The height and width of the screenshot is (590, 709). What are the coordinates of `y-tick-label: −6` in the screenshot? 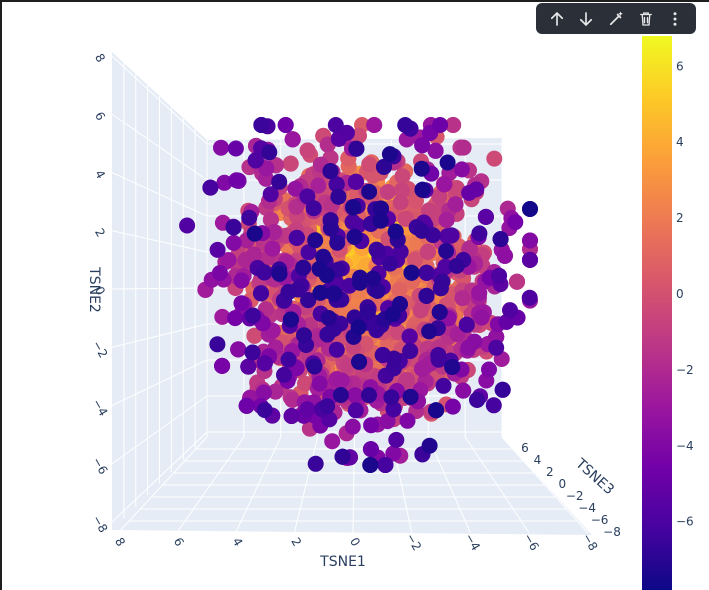 It's located at (100, 466).